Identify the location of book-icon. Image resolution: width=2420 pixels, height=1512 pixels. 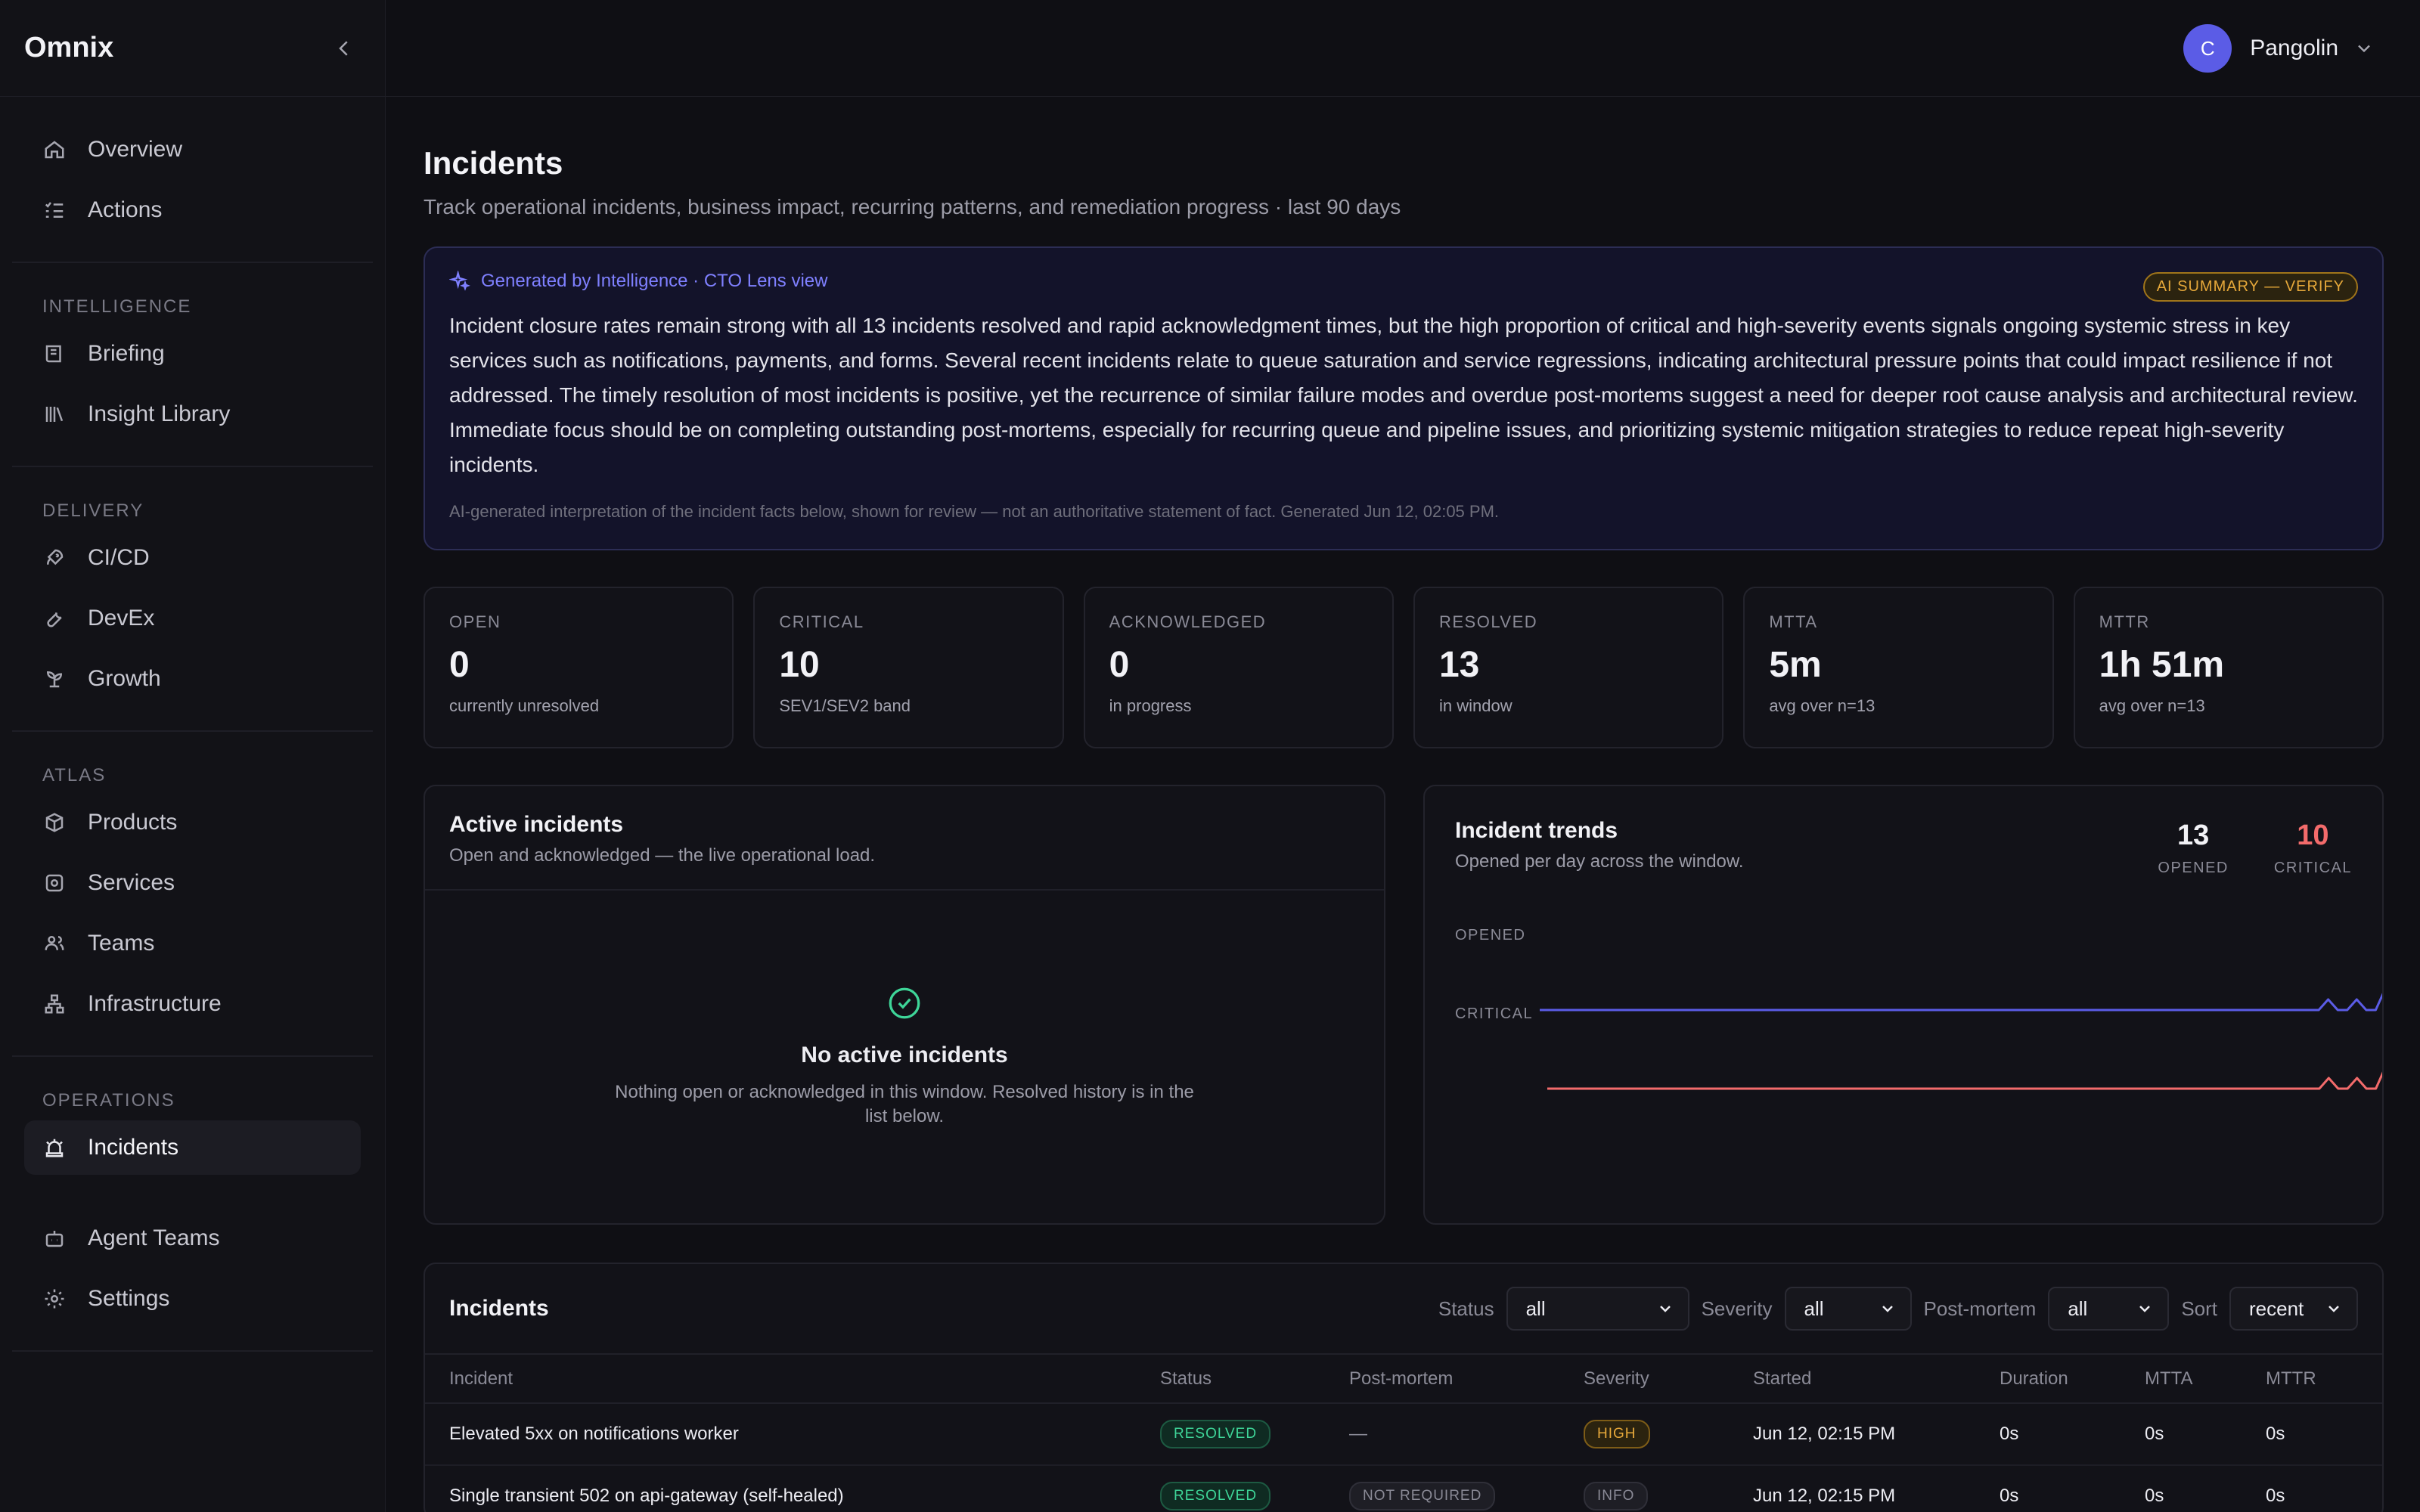
(54, 354).